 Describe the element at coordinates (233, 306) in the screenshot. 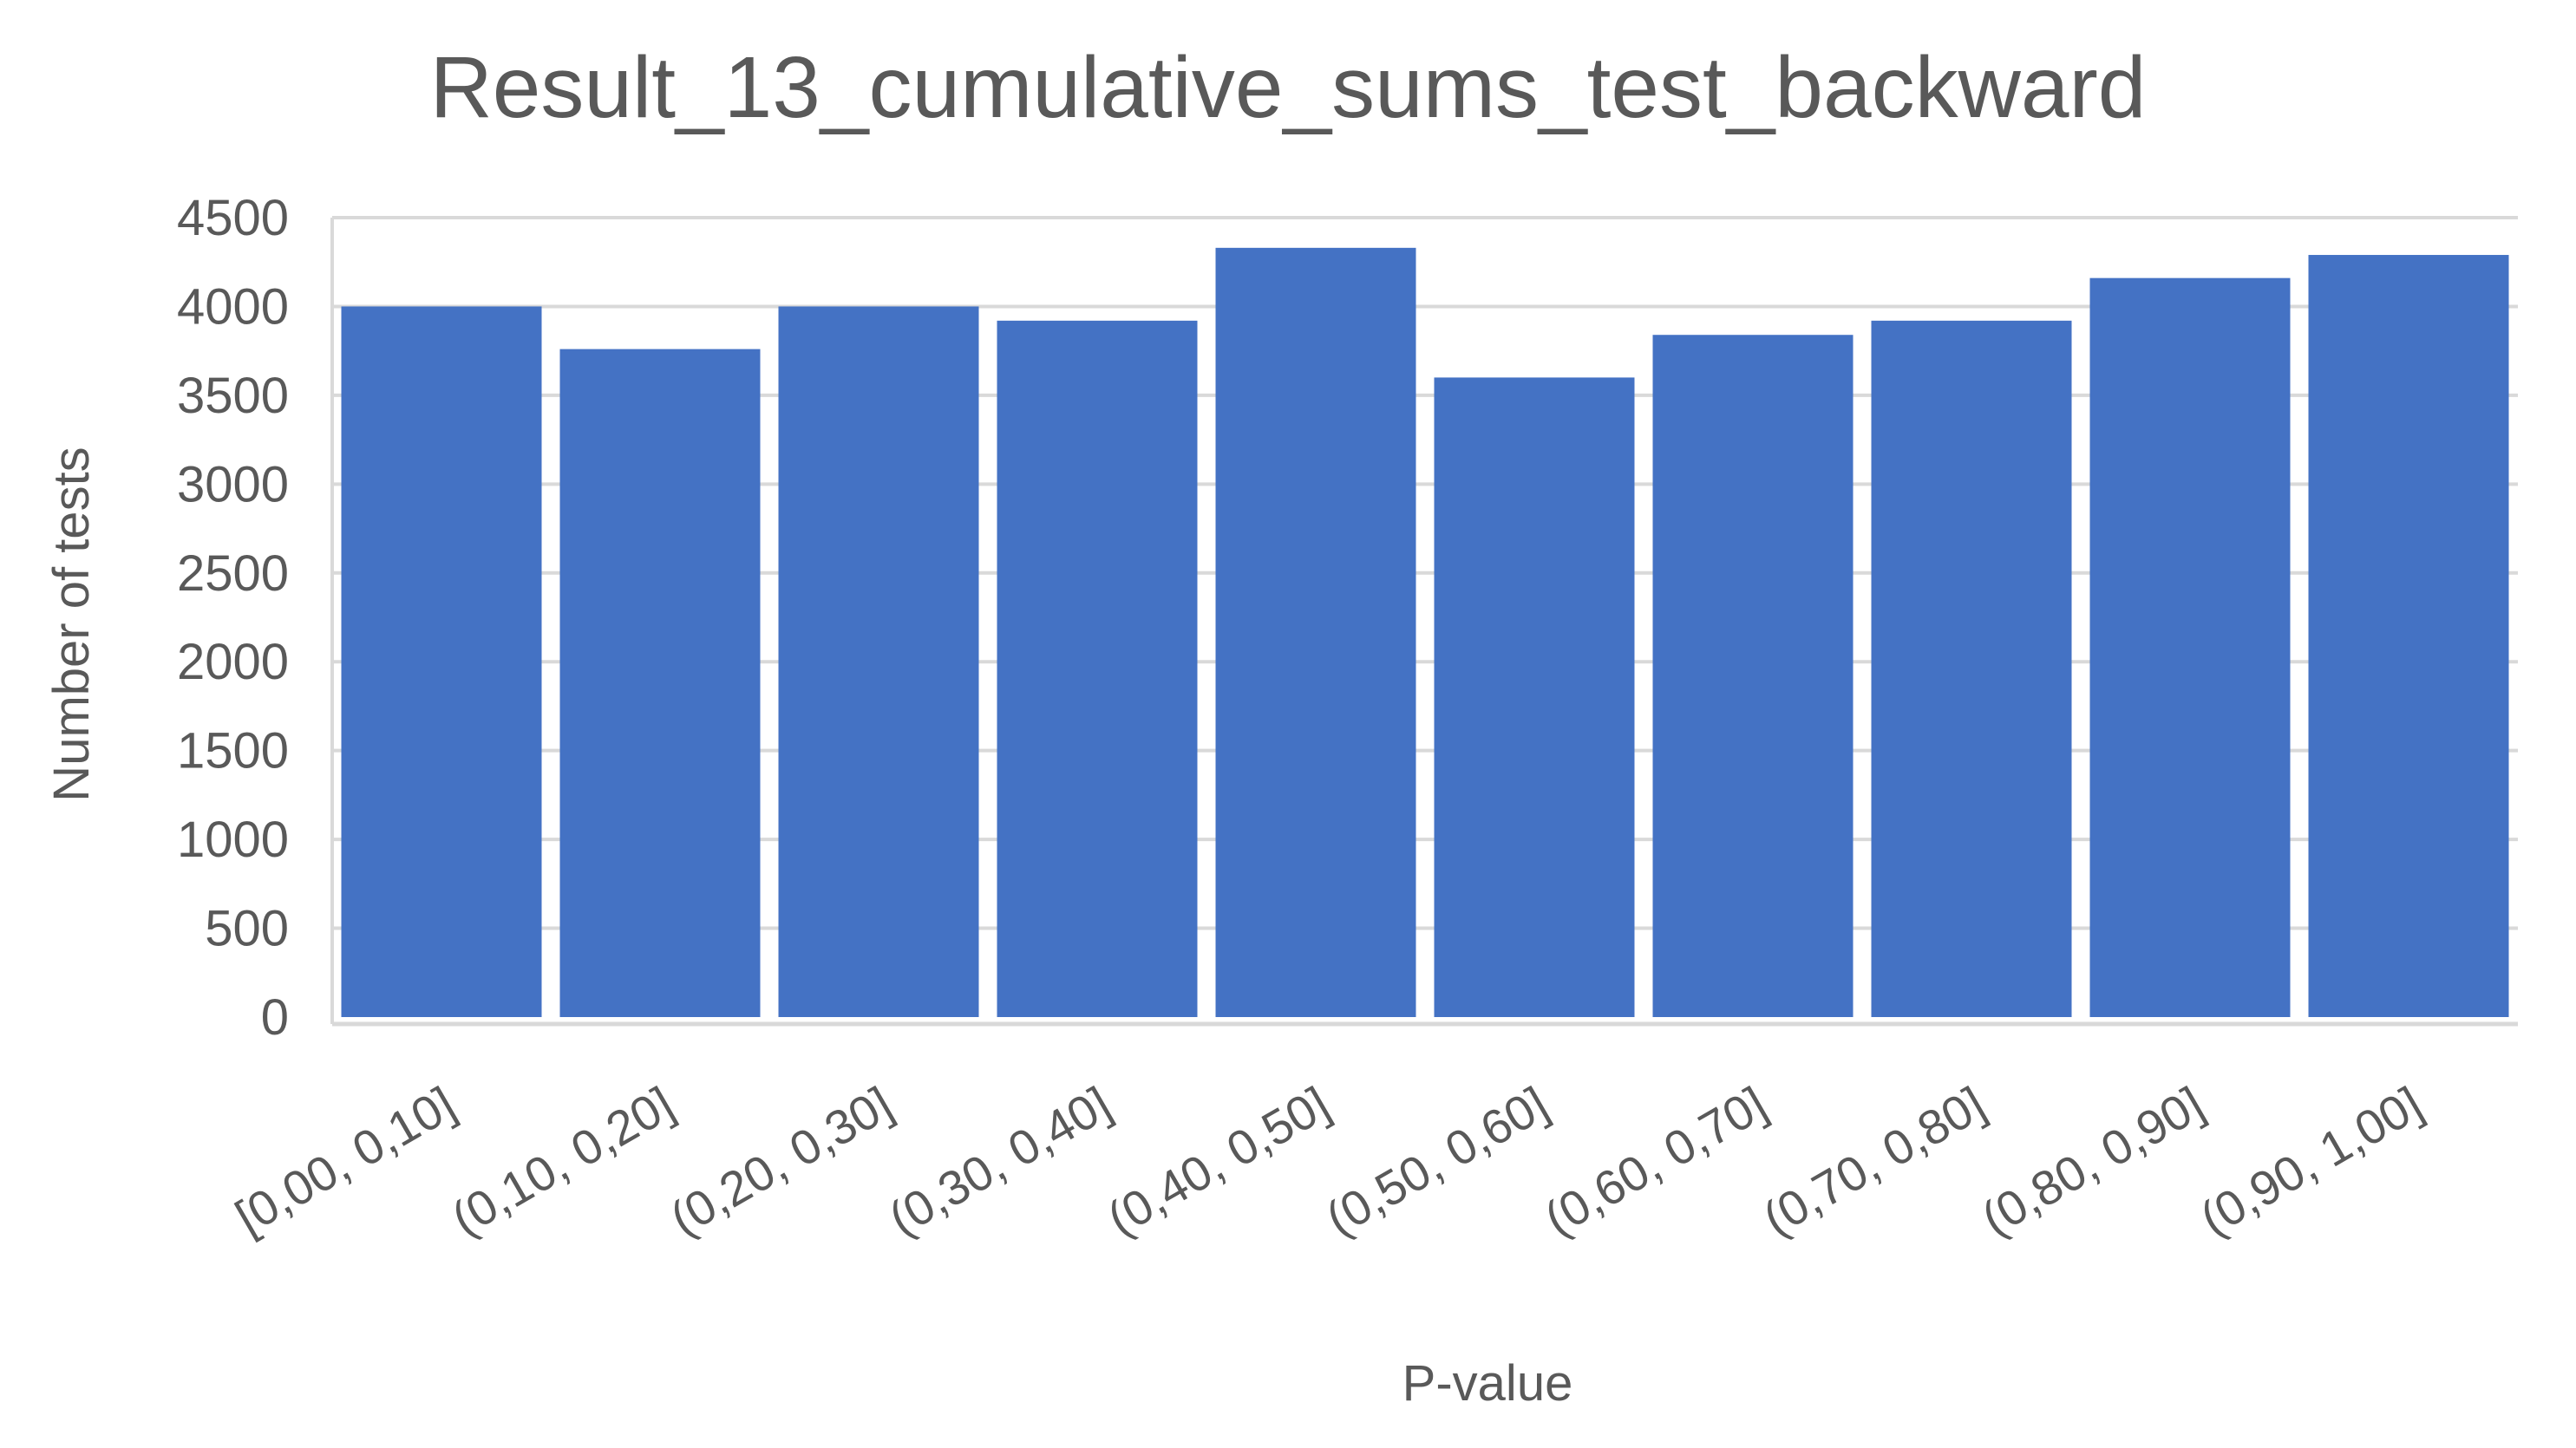

I see `y-tick-label: 4000` at that location.